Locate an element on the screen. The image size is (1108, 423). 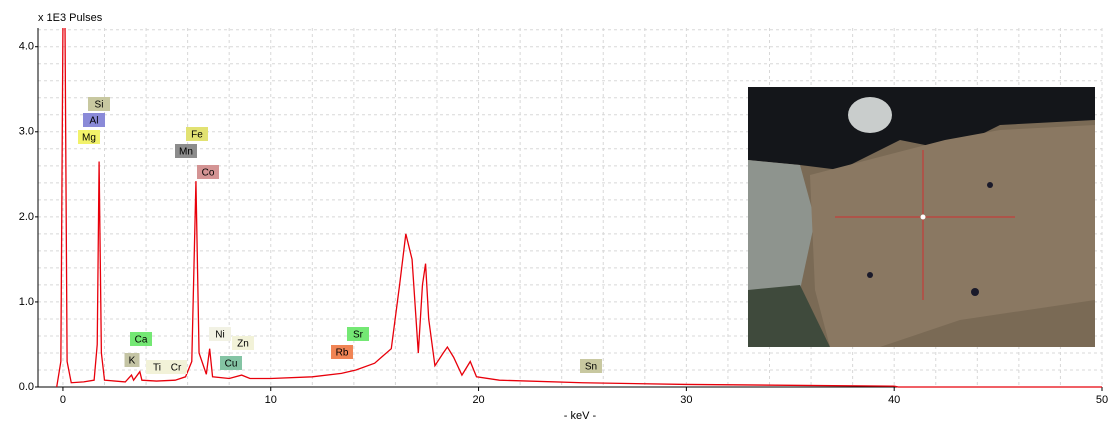
chart-title: x 1E3 Pulses is located at coordinates (70, 18).